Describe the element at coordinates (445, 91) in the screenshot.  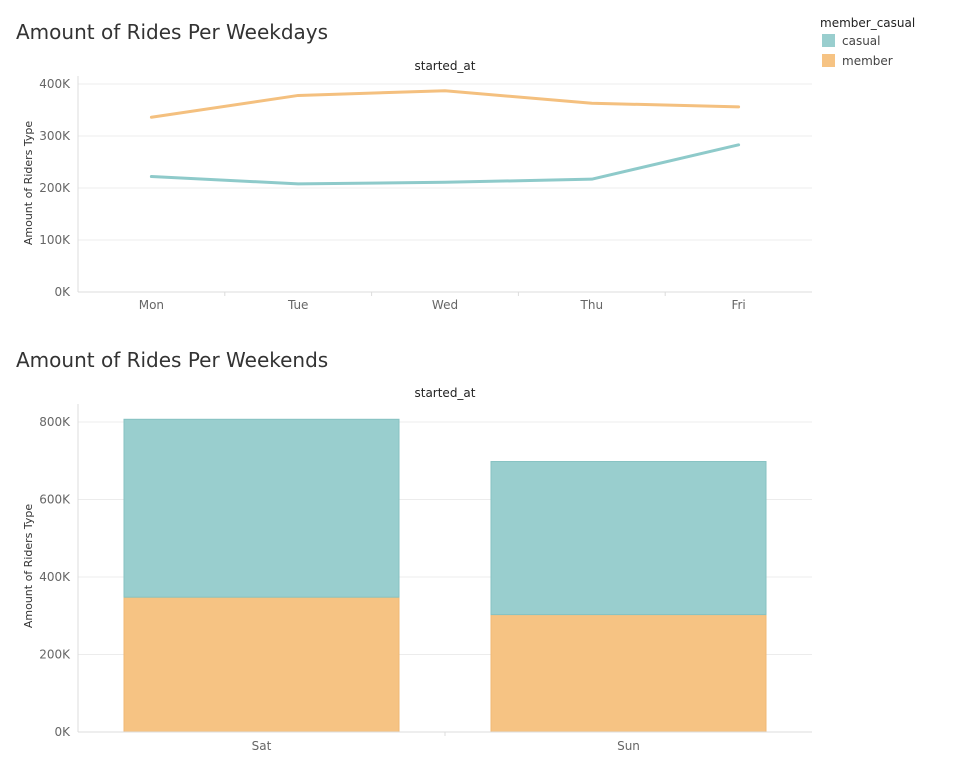
I see `point-member-wed` at that location.